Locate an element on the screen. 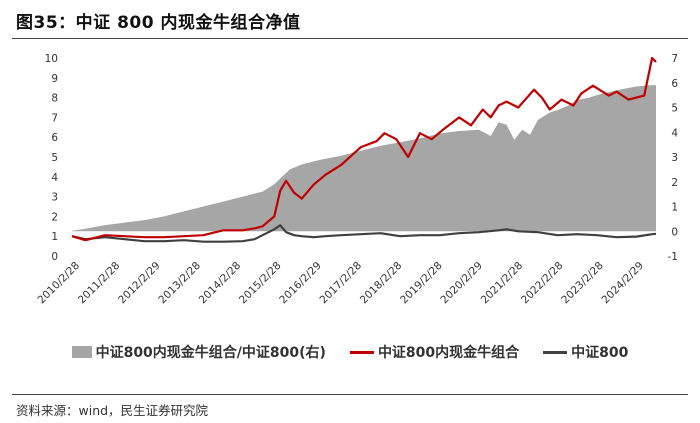 This screenshot has width=700, height=423. x-tick-label: 2016/2/29 is located at coordinates (300, 283).